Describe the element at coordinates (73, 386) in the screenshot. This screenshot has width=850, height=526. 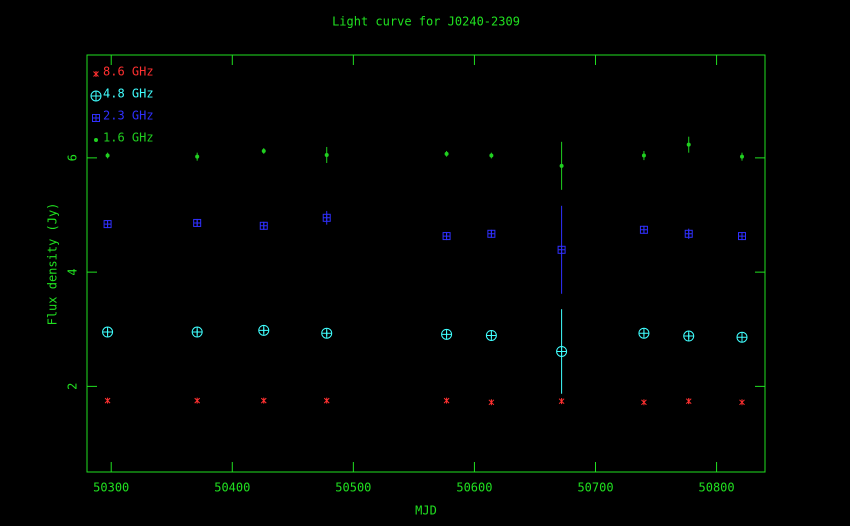
I see `y-tick-label: 2` at that location.